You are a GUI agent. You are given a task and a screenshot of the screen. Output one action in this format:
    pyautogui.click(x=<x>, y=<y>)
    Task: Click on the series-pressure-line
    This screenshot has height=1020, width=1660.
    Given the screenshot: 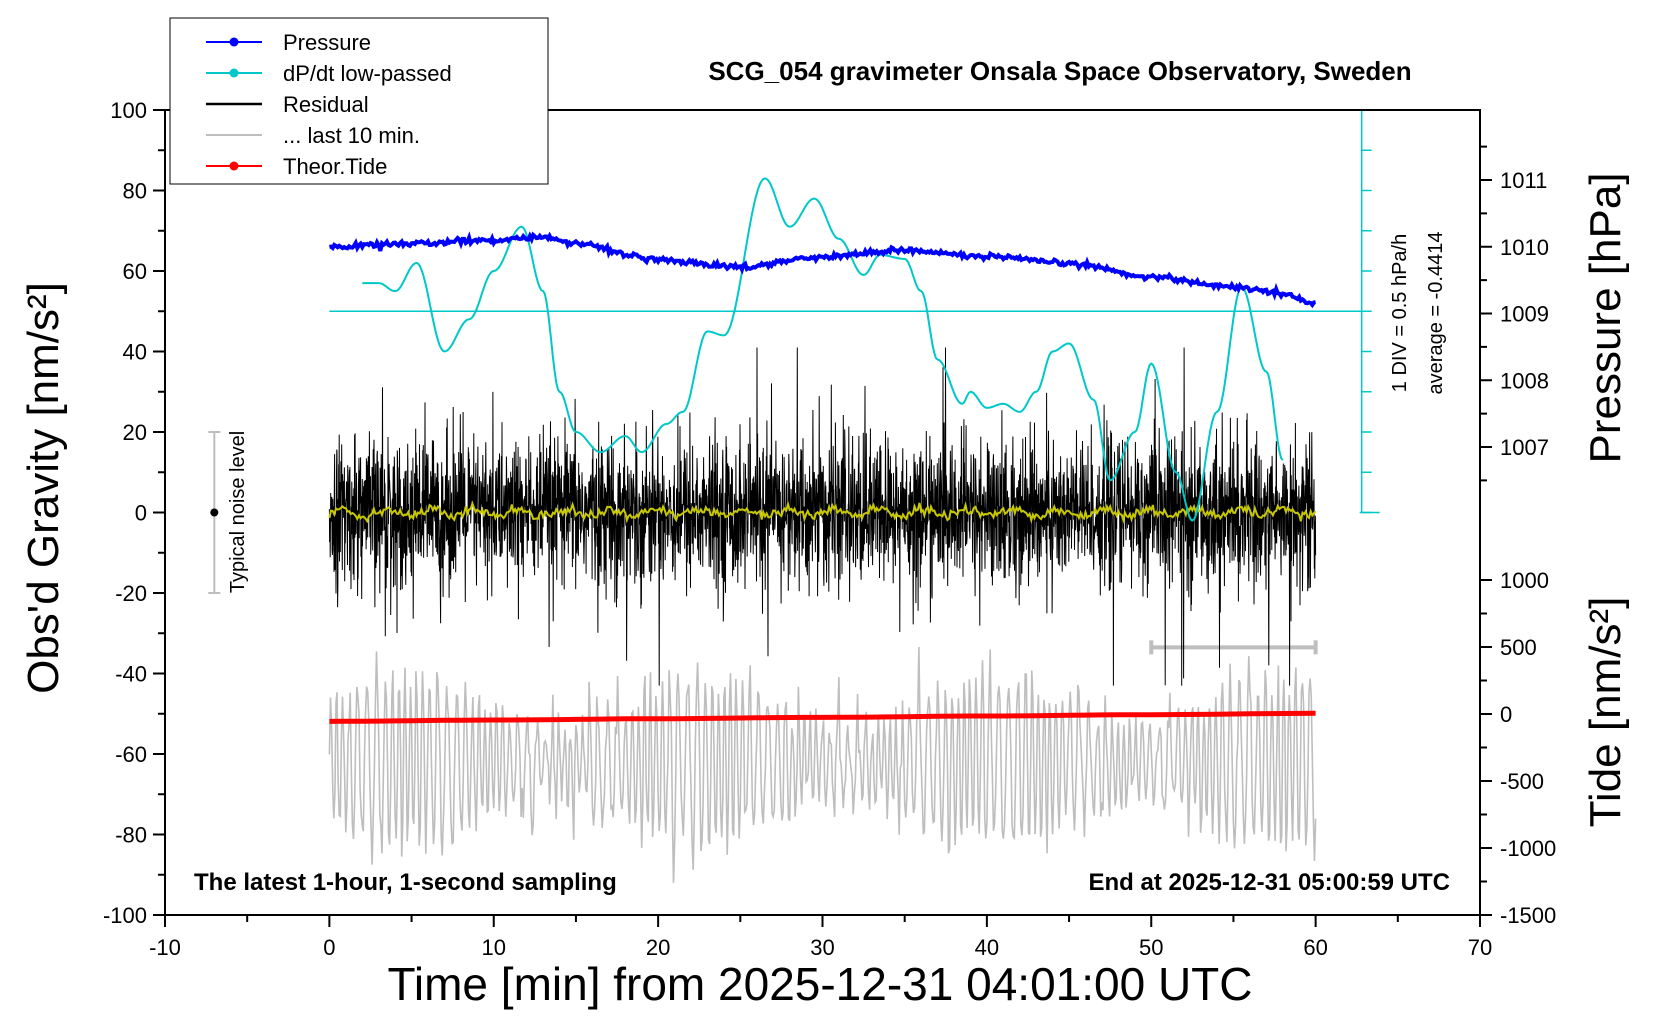 What is the action you would take?
    pyautogui.click(x=822, y=270)
    